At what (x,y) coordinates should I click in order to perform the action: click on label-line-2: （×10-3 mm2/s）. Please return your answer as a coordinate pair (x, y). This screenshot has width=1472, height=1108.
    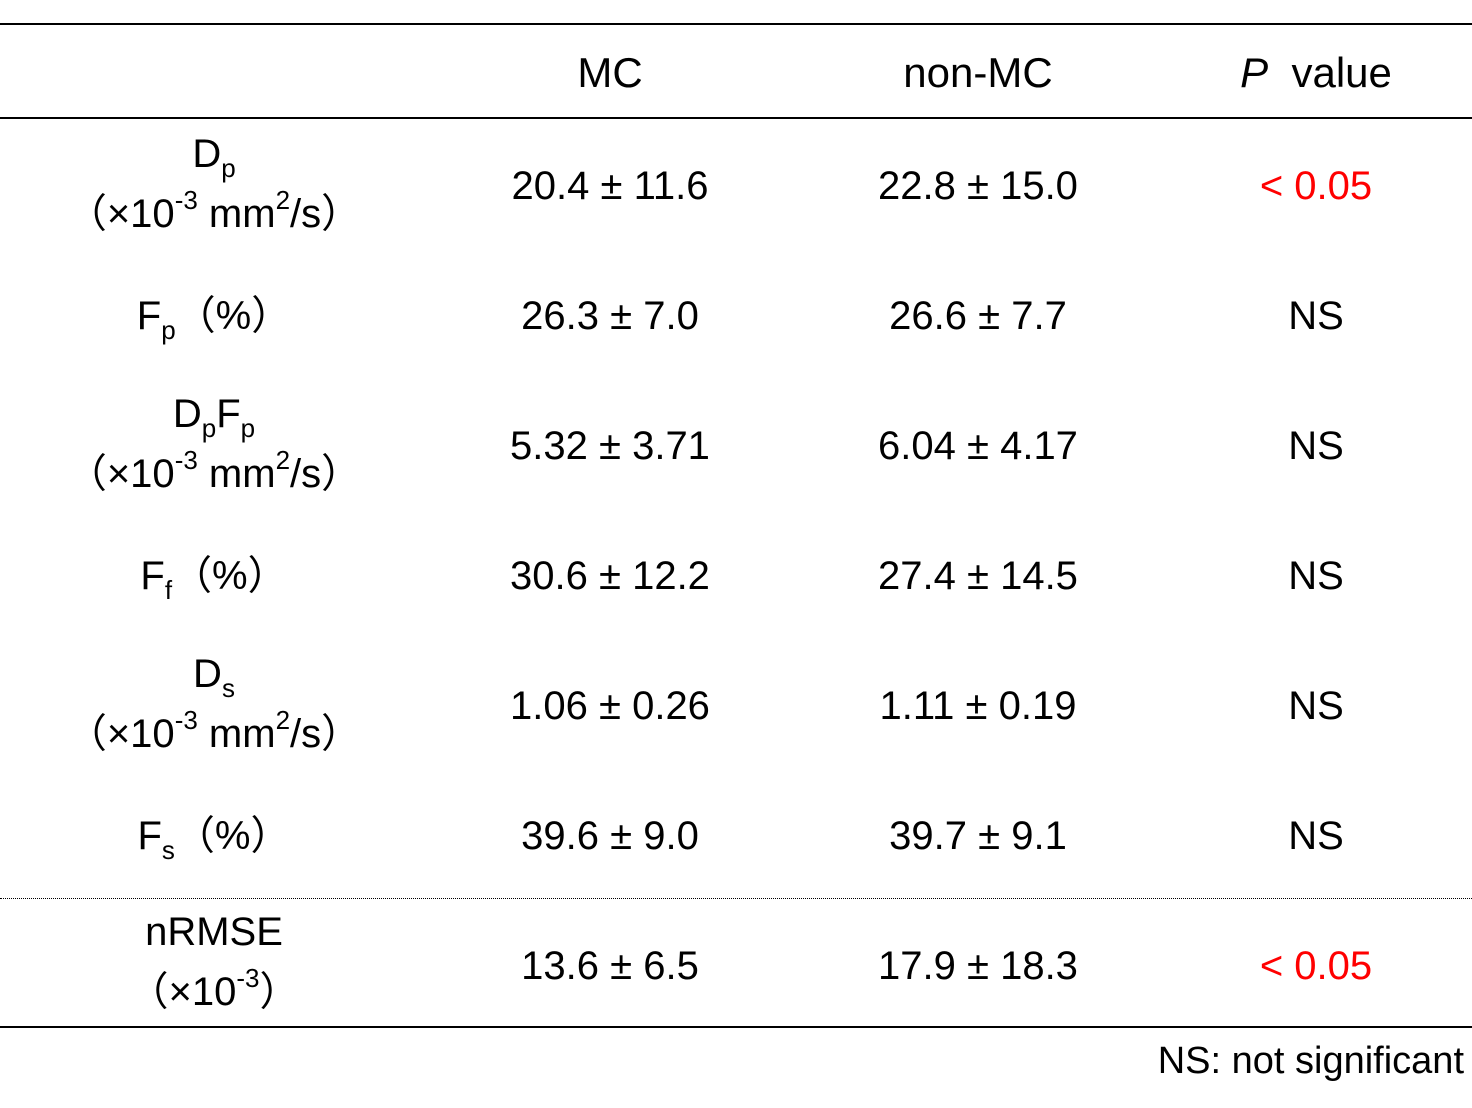
    Looking at the image, I should click on (214, 210).